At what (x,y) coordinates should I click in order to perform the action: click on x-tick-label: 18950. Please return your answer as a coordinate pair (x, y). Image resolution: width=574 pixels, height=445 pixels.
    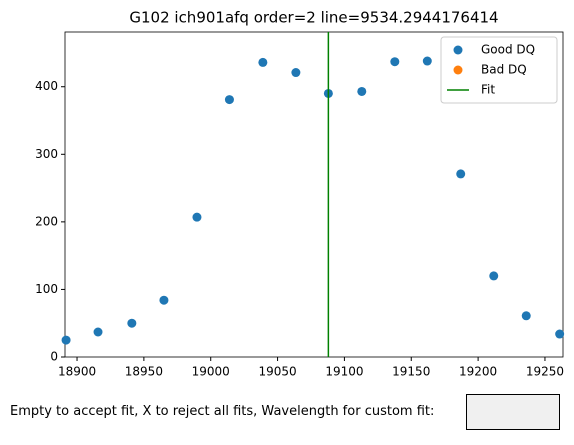
    Looking at the image, I should click on (144, 372).